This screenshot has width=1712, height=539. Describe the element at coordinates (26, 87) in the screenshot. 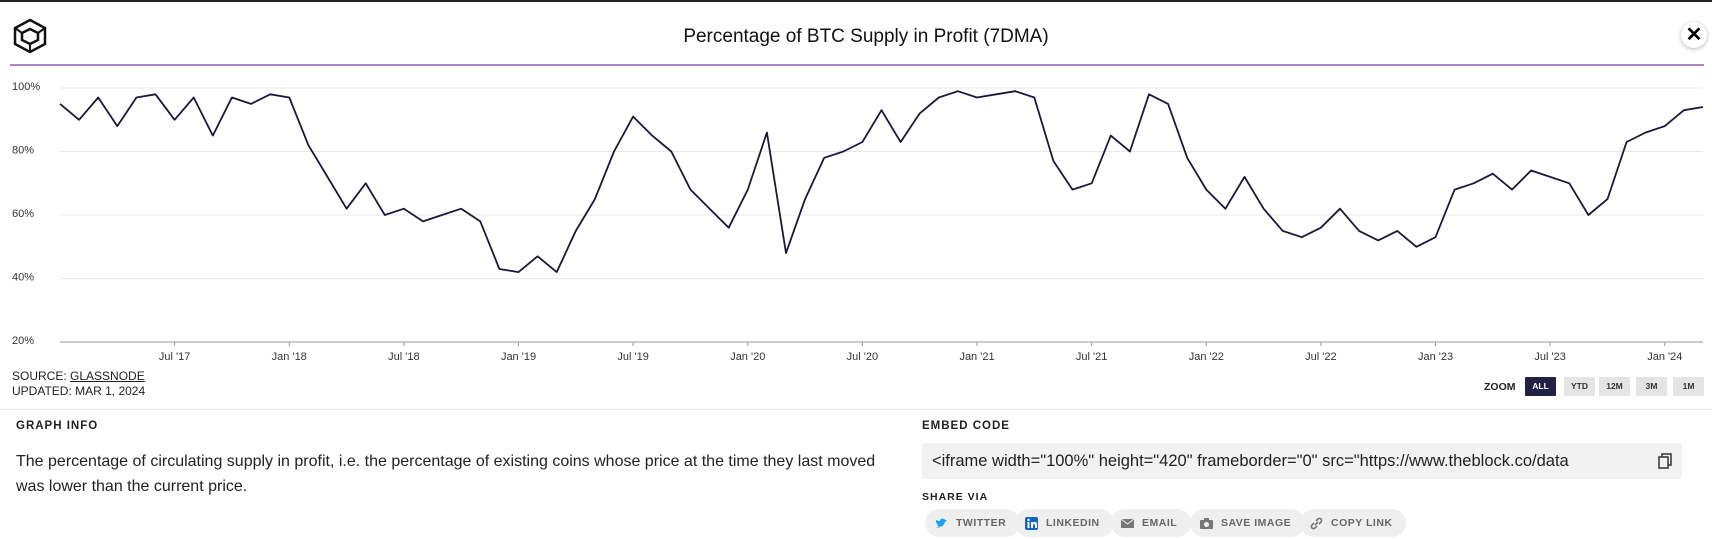

I see `y-tick-label: 100%` at that location.